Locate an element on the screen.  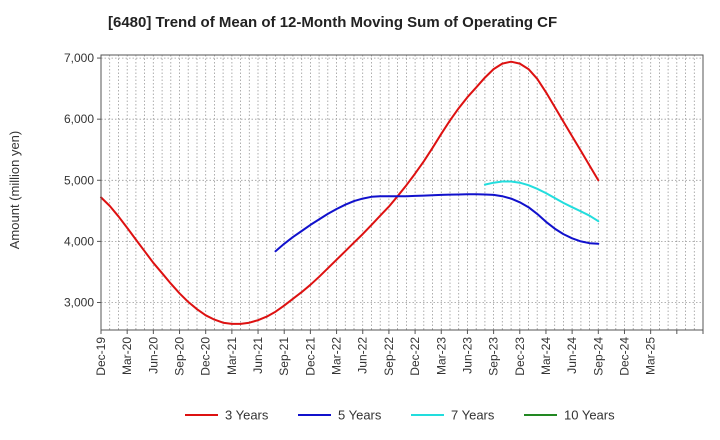
x-tick-label: Jun-22 is located at coordinates (363, 355).